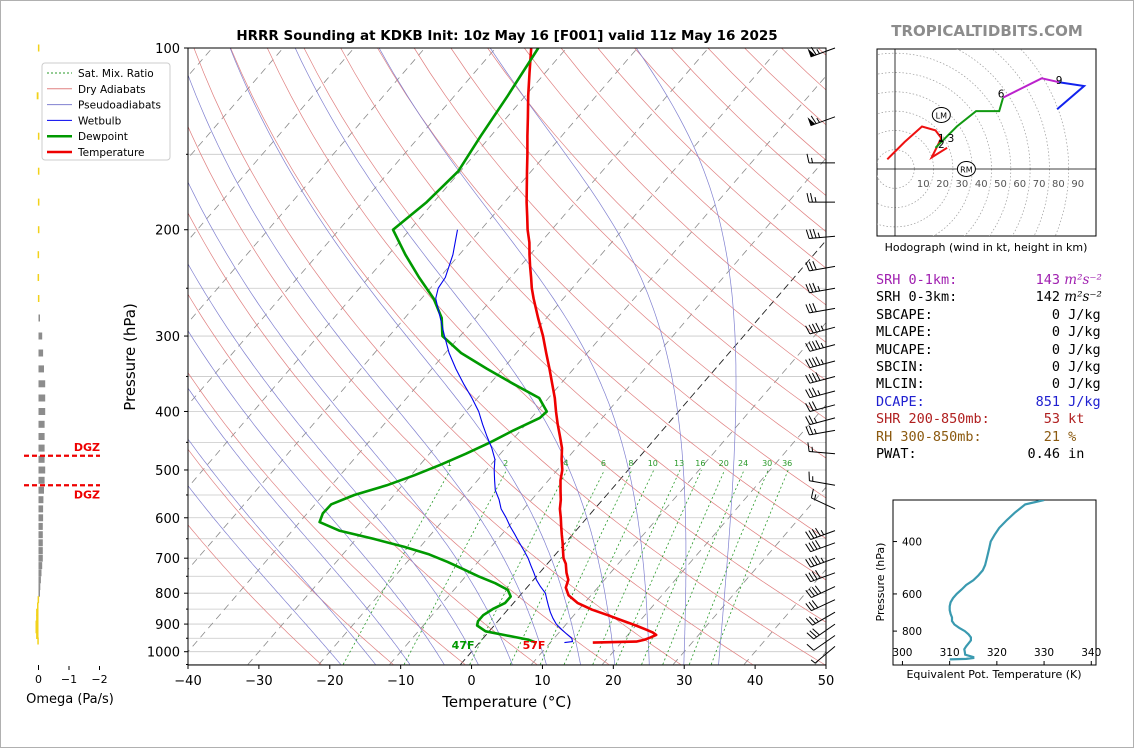 The image size is (1134, 748). Describe the element at coordinates (167, 519) in the screenshot. I see `y-tick-label: 600` at that location.